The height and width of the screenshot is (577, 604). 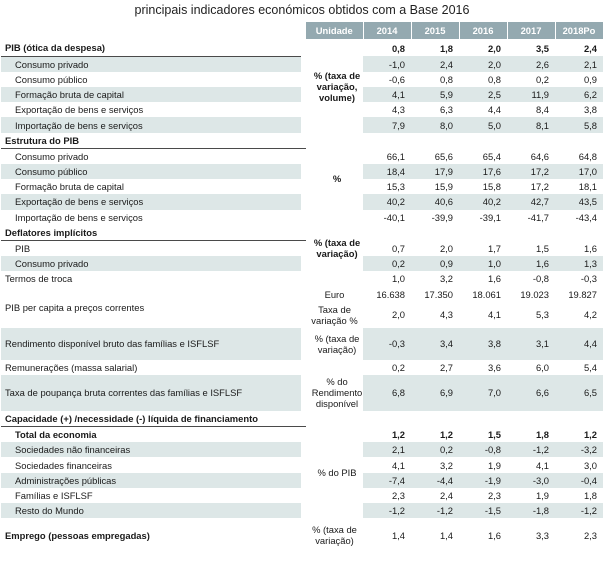 What do you see at coordinates (542, 110) in the screenshot?
I see `value-cell: 8,4` at bounding box center [542, 110].